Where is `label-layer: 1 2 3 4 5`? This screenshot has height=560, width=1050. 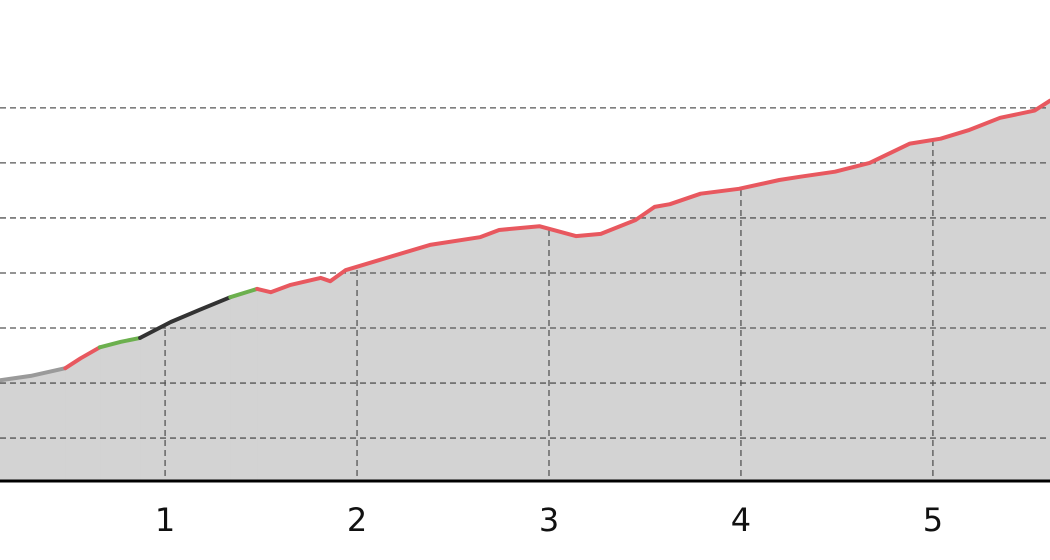 label-layer: 1 2 3 4 5 is located at coordinates (549, 520).